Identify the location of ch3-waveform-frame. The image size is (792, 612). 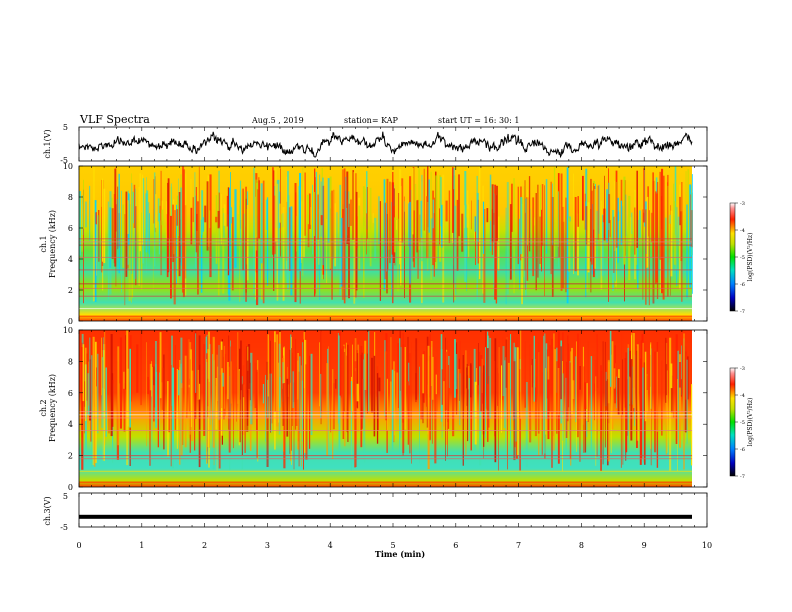
(393, 510).